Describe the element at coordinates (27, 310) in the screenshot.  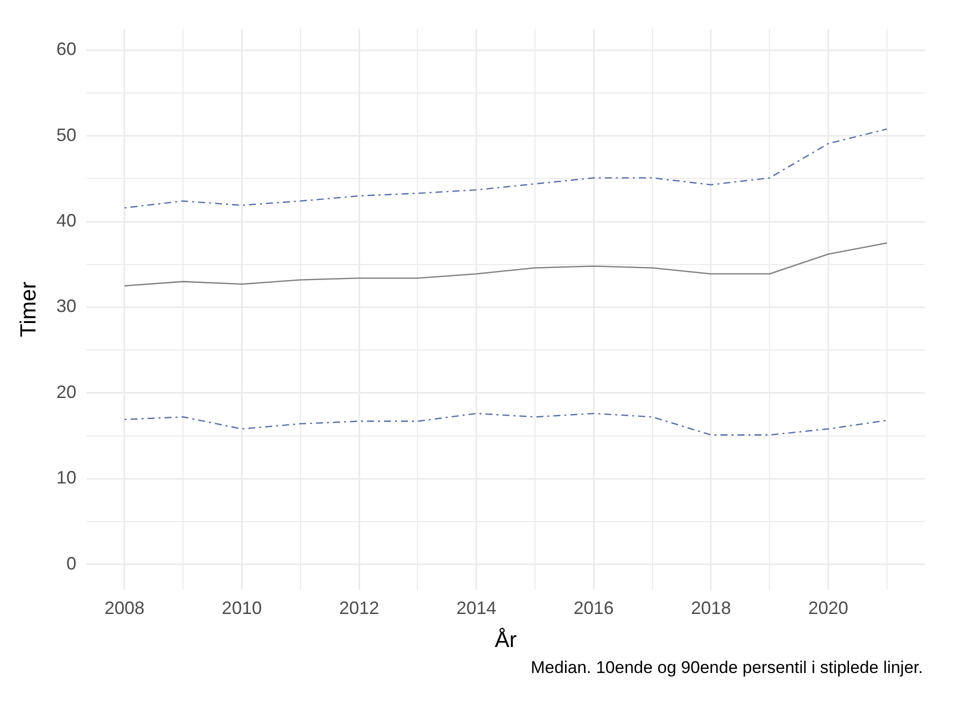
I see `y-axis-title: Timer` at that location.